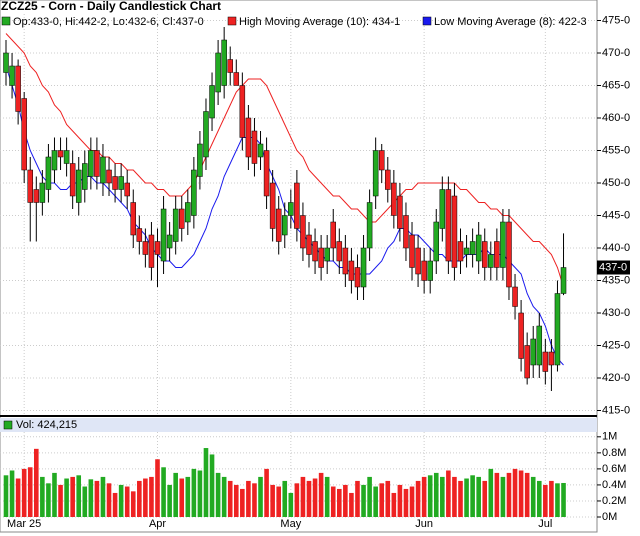 This screenshot has height=536, width=640. What do you see at coordinates (609, 437) in the screenshot?
I see `y-tick-label: 1M` at bounding box center [609, 437].